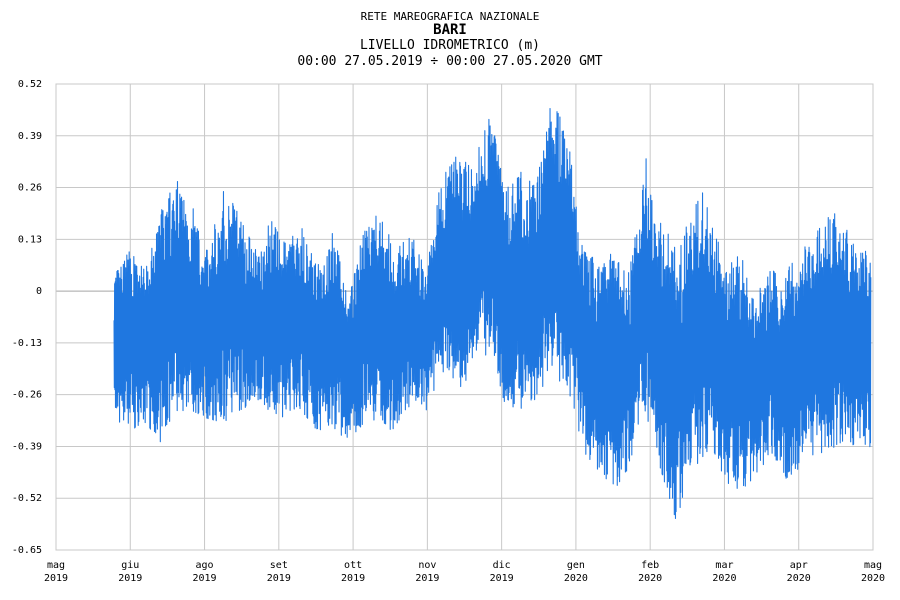 Image resolution: width=900 pixels, height=600 pixels. Describe the element at coordinates (205, 565) in the screenshot. I see `x-tick-month: ago` at that location.